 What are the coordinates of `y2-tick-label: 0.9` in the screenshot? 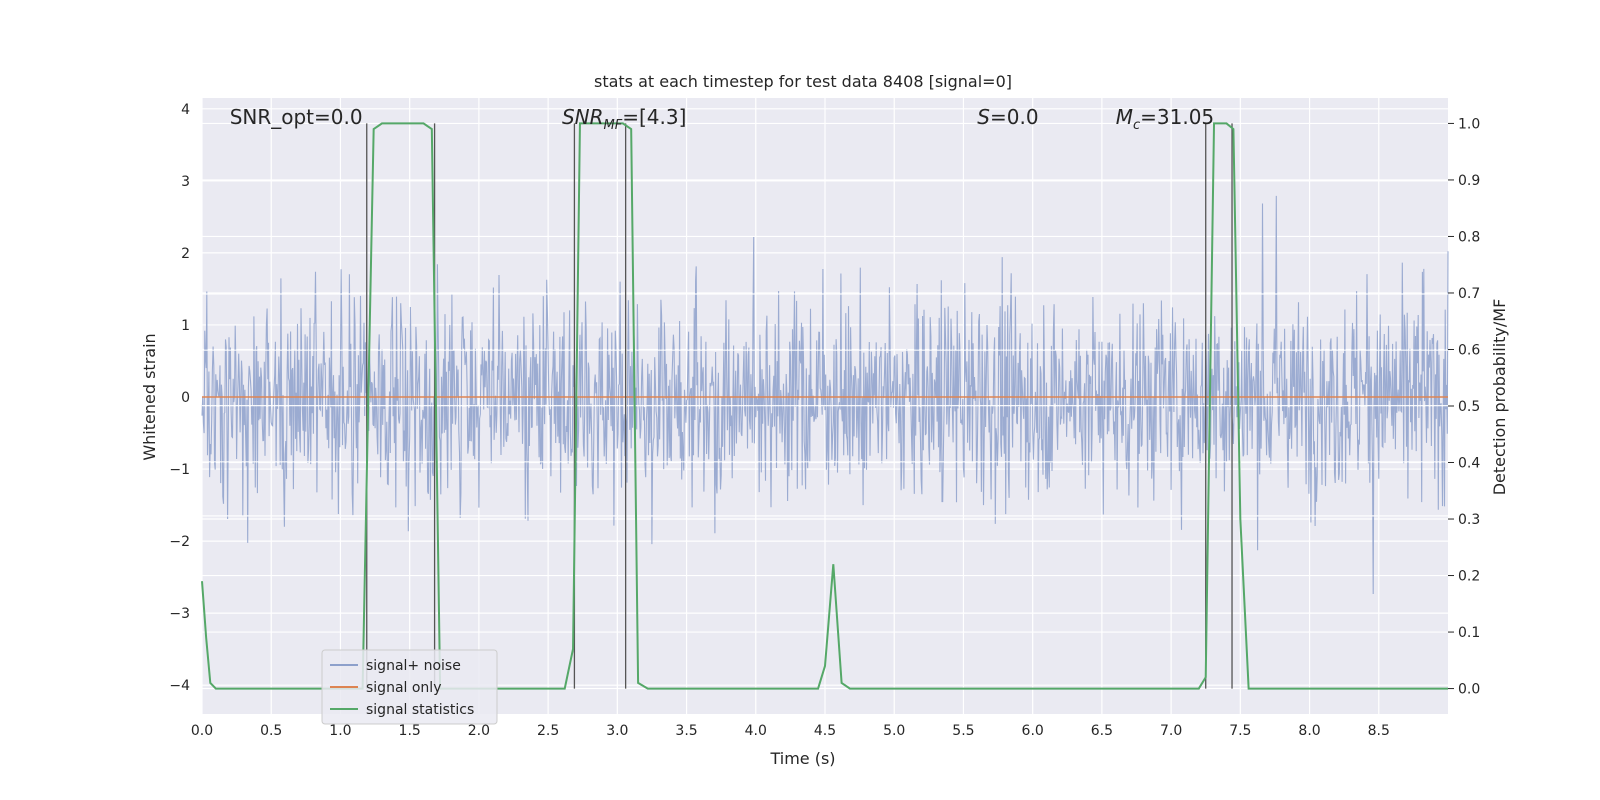 It's located at (1469, 181).